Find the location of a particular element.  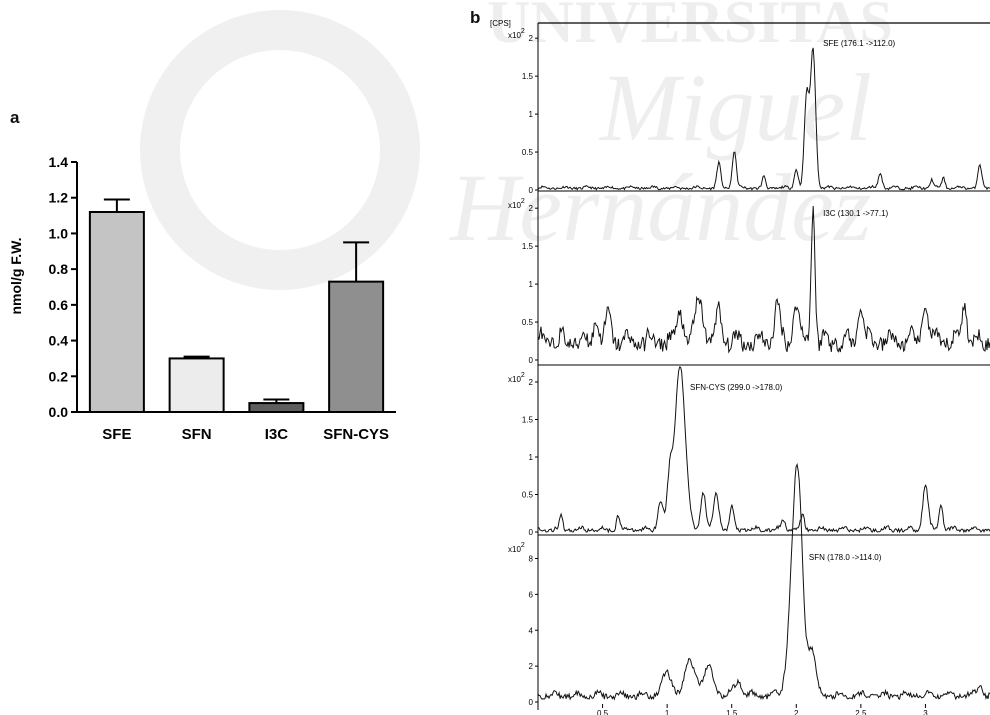

y-tick-label: 0.4 is located at coordinates (59, 341).